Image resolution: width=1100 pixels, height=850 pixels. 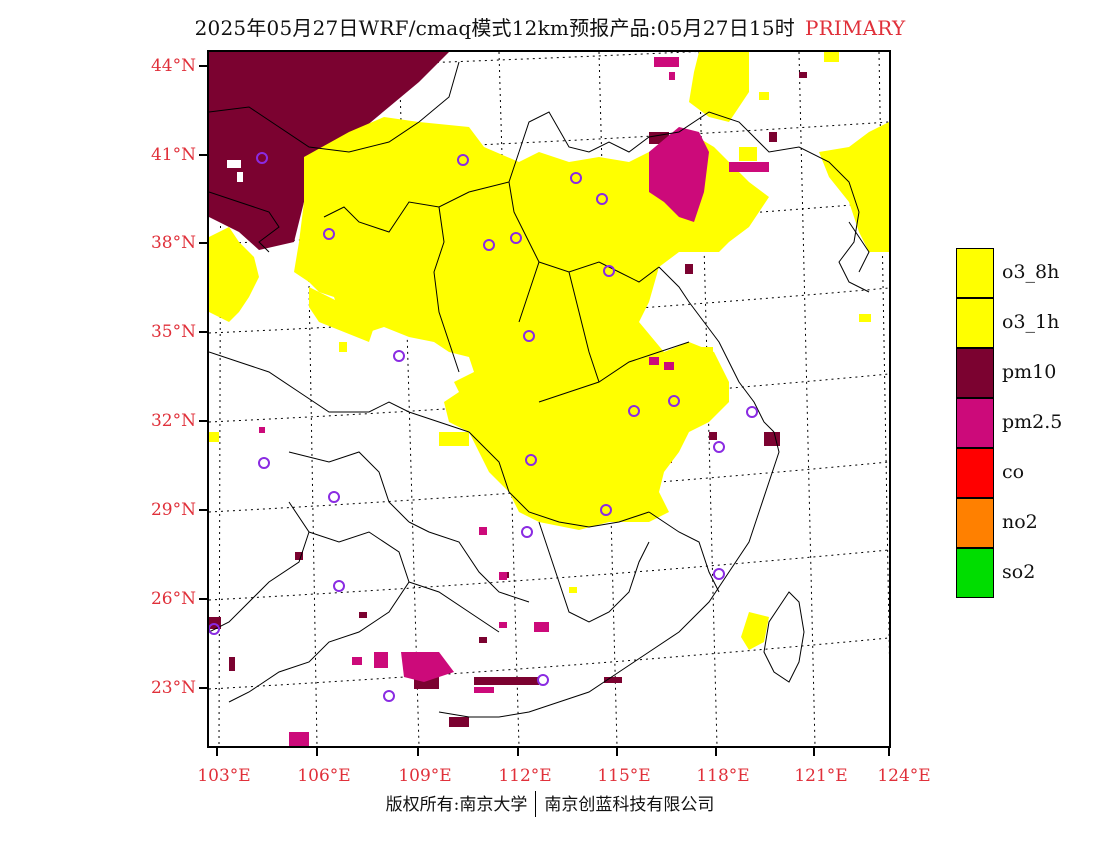 I want to click on lon-label-112: 112°E, so click(x=525, y=776).